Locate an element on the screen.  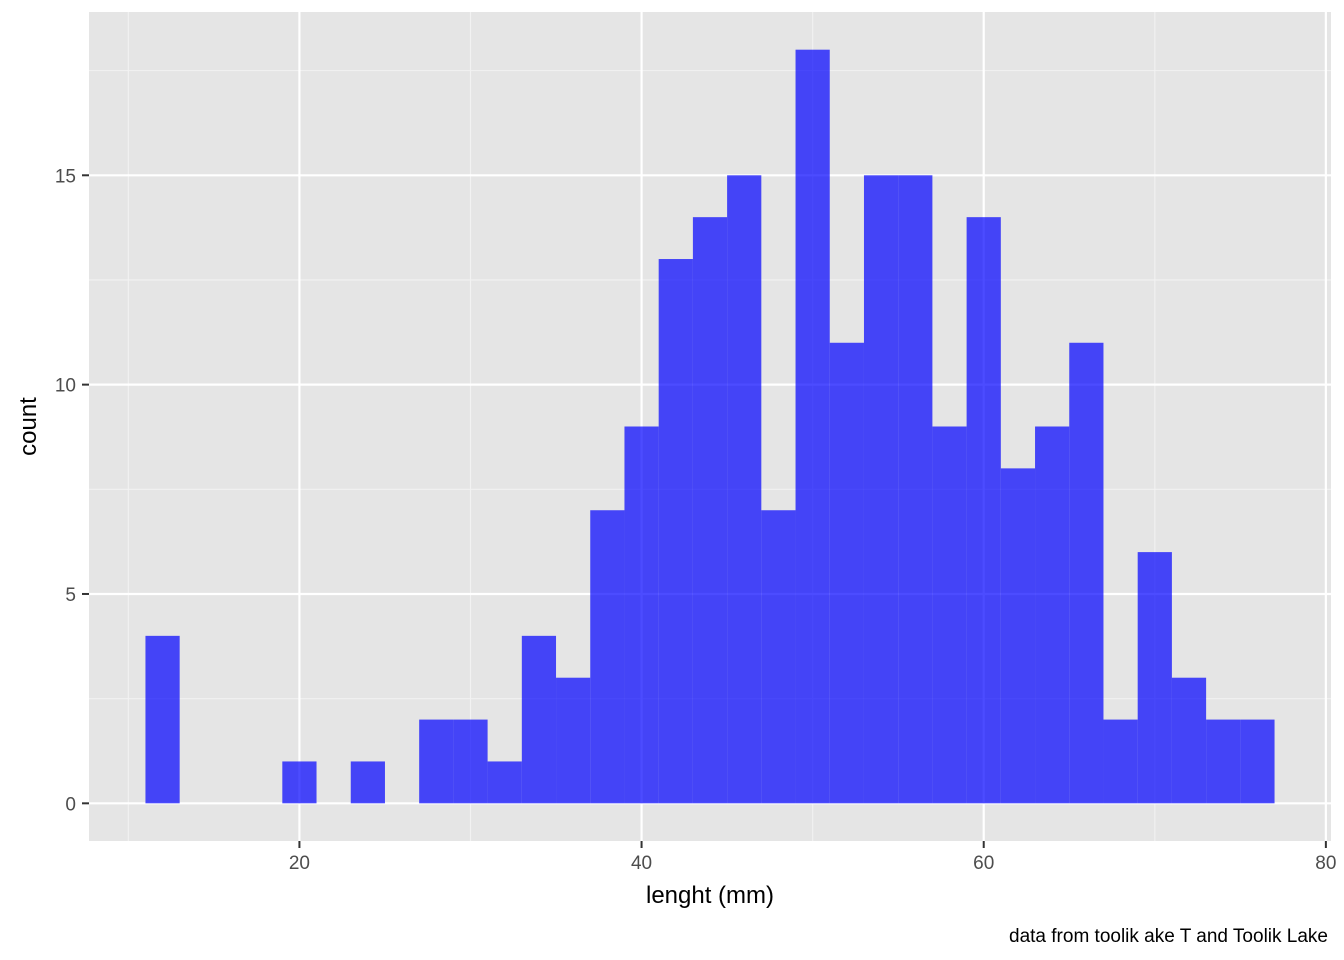
caption: data from toolik ake T and Toolik Lake is located at coordinates (1168, 936).